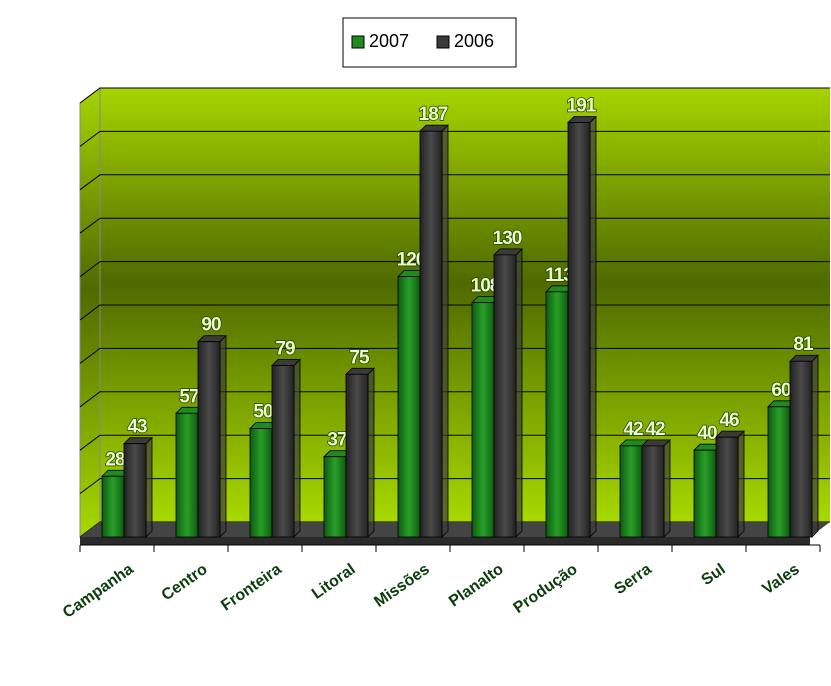 This screenshot has height=686, width=831. Describe the element at coordinates (507, 238) in the screenshot. I see `data-label: 130` at that location.